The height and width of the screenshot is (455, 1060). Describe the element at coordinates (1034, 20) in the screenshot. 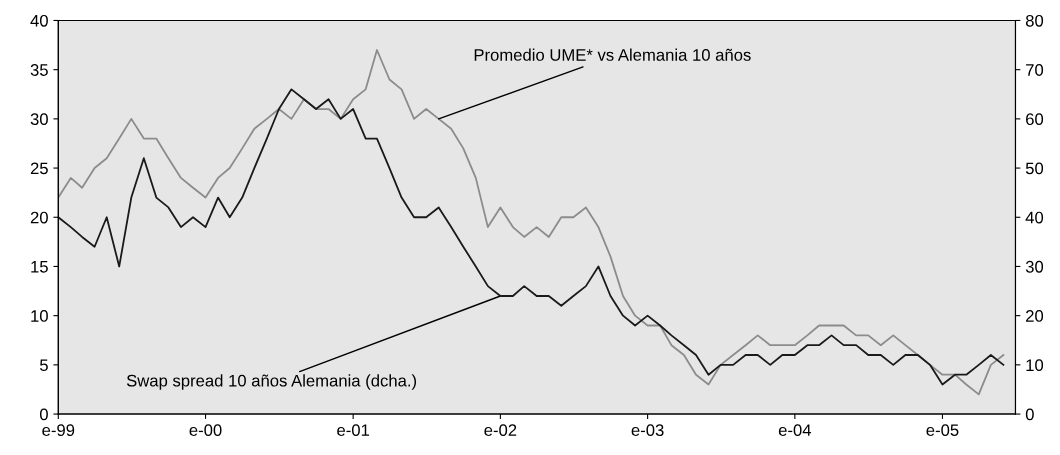

I see `y2-tick-label: 80` at that location.